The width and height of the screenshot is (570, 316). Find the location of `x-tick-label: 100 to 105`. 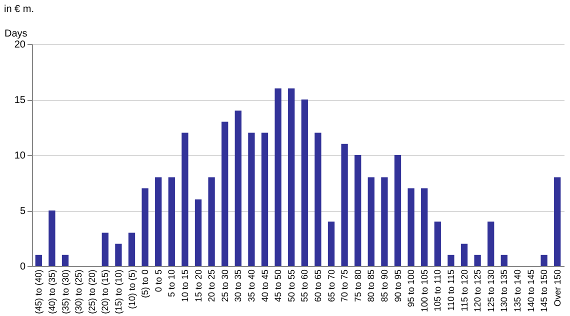

x-tick-label: 100 to 105 is located at coordinates (424, 291).